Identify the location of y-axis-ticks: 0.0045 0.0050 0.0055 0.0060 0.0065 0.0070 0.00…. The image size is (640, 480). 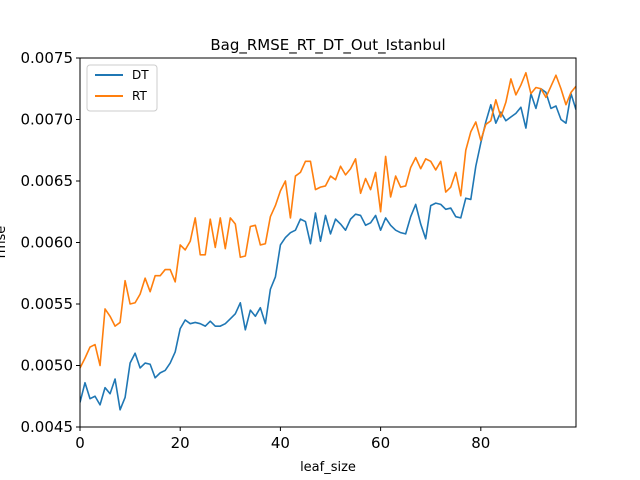
(50, 242).